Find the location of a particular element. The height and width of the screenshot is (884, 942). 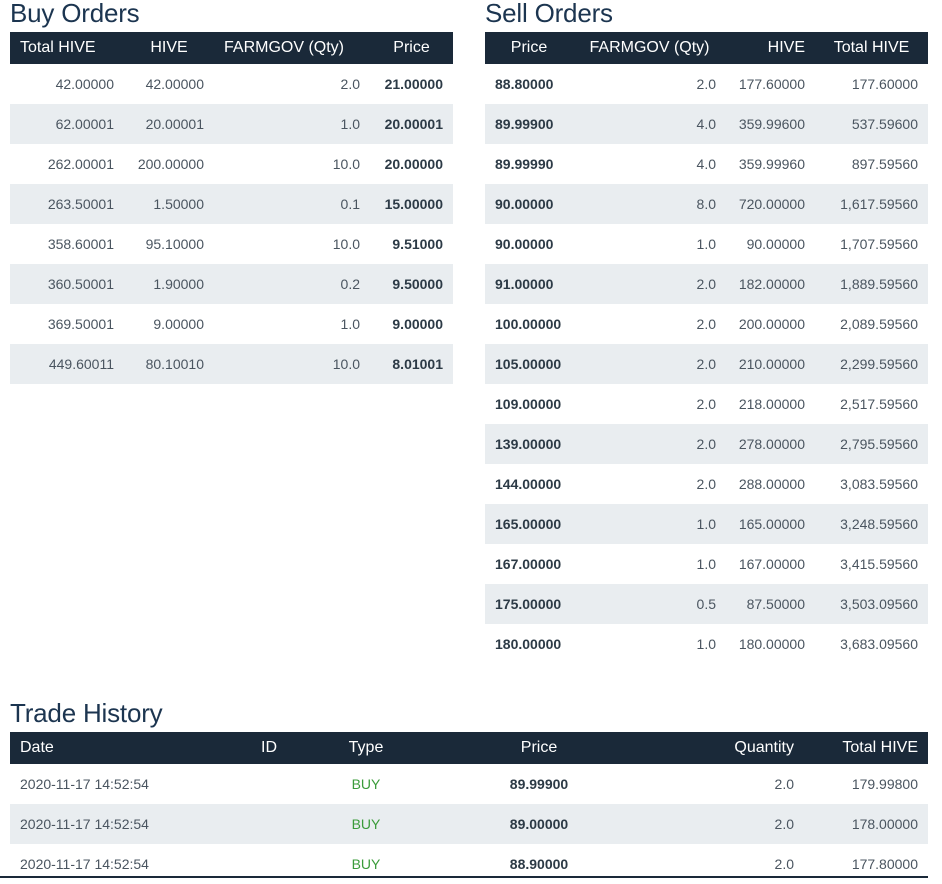

total-hive-cell: 3,415.59560 is located at coordinates (879, 564).